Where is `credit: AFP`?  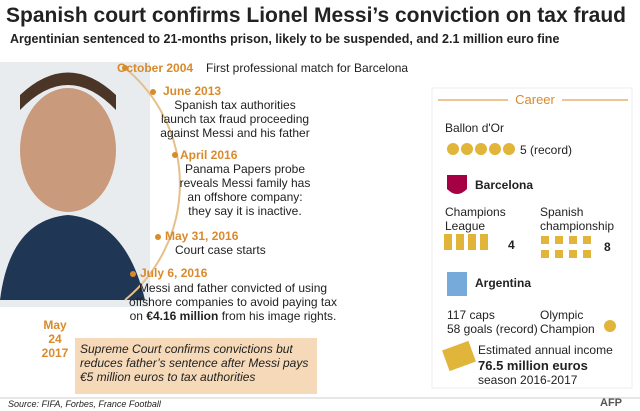 credit: AFP is located at coordinates (611, 403).